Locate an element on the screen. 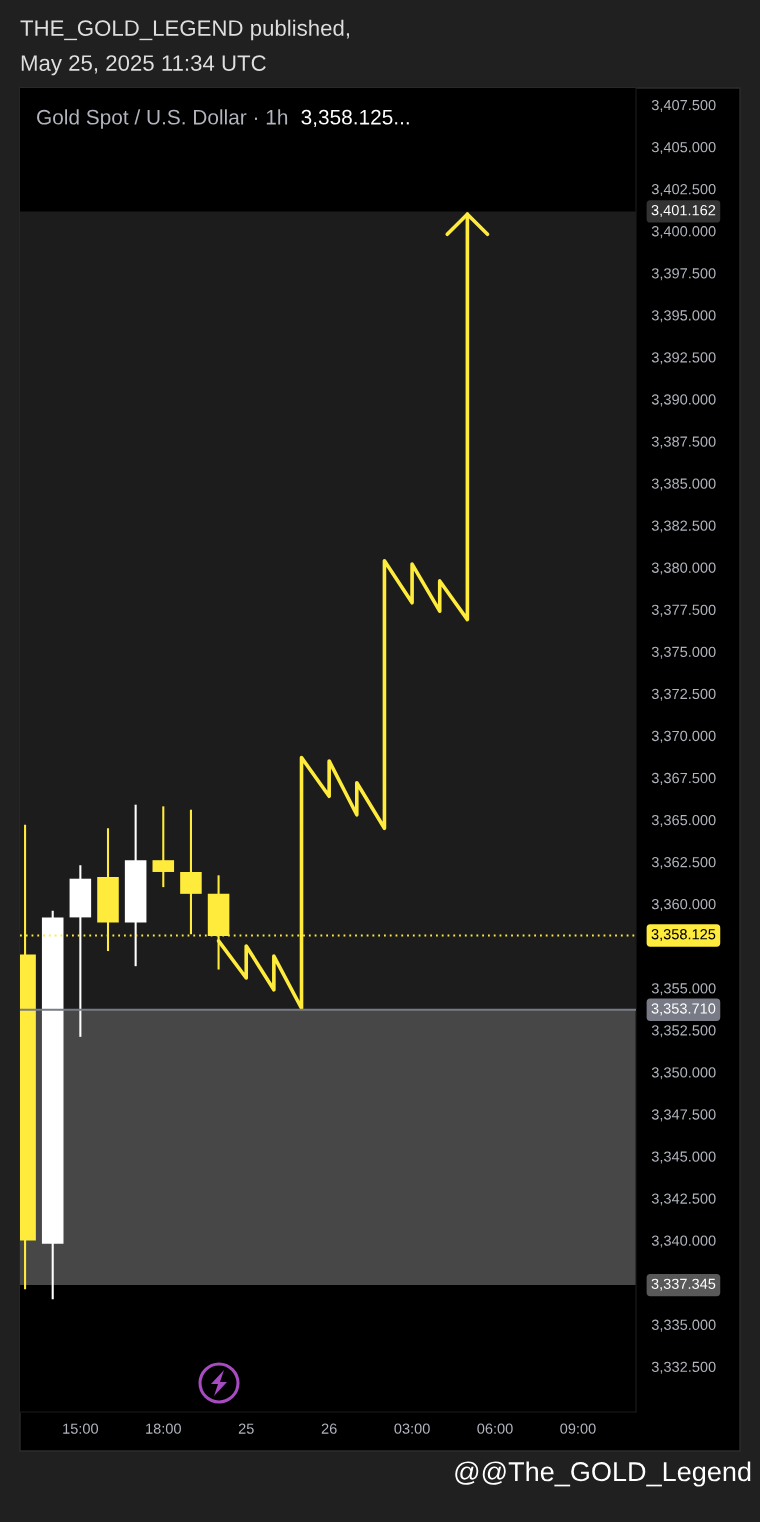 This screenshot has width=760, height=1522. y-tick-label: 3,377.500 is located at coordinates (683, 610).